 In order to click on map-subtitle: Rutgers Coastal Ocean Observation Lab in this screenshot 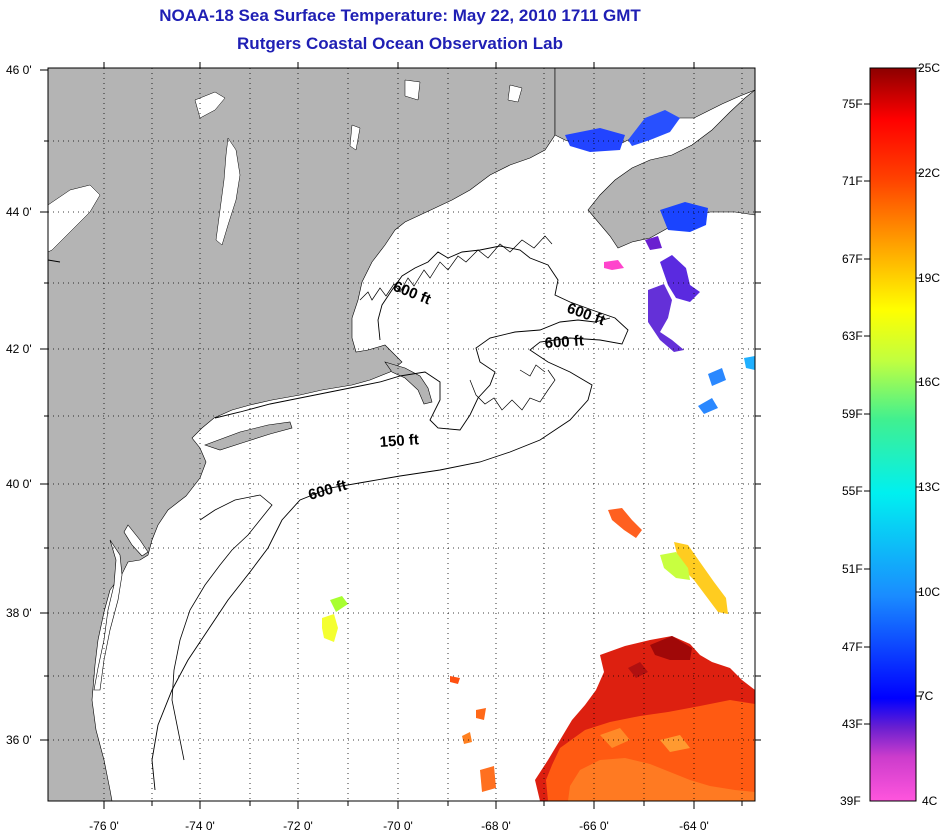, I will do `click(400, 43)`.